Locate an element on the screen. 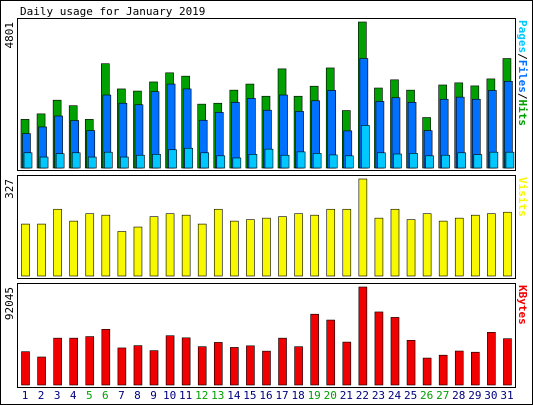  day-label: 3 is located at coordinates (57, 395).